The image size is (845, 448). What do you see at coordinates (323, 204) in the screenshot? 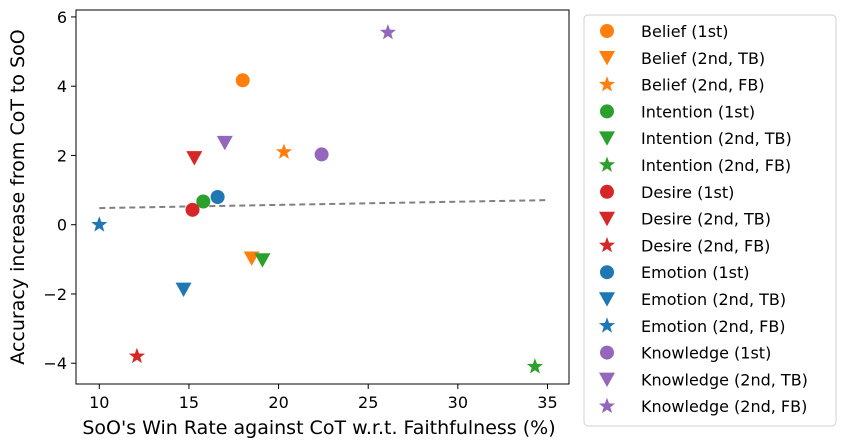
I see `trend-line` at bounding box center [323, 204].